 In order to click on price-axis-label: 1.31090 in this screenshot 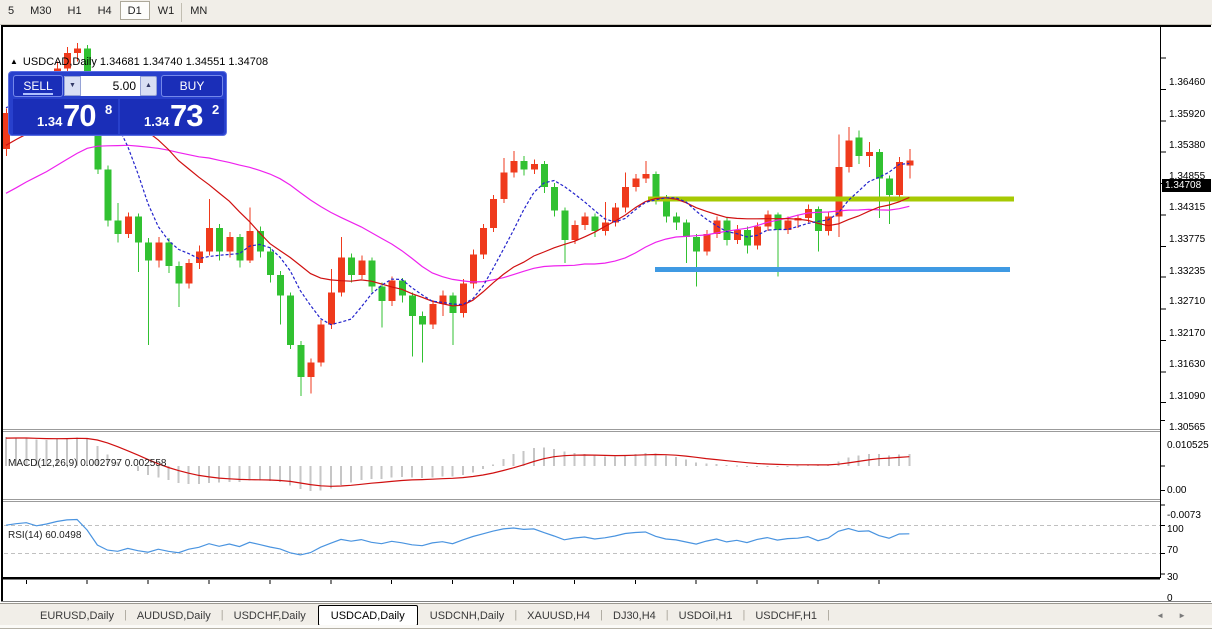, I will do `click(1187, 396)`.